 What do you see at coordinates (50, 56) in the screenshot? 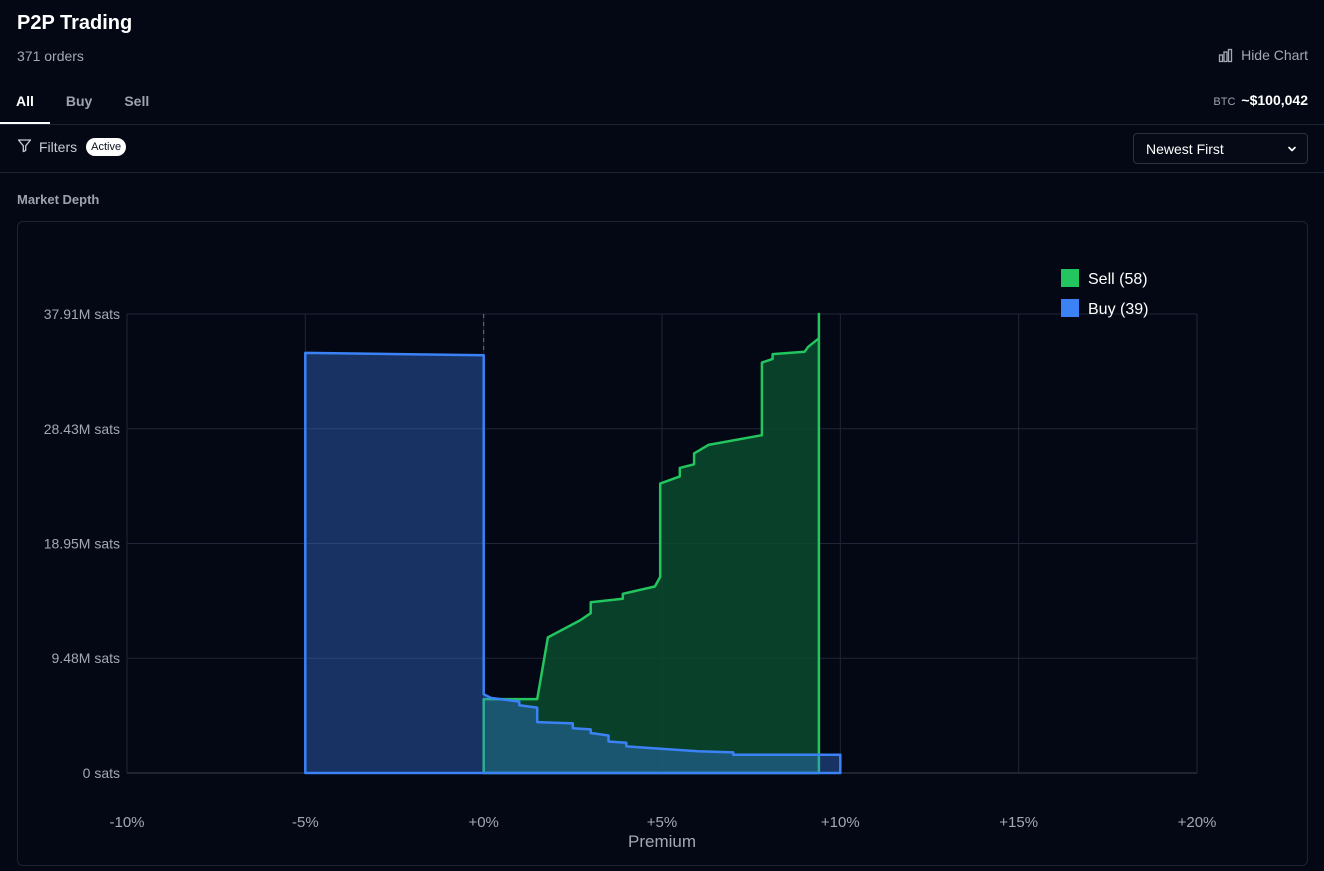
I see `order-count: 371 orders` at bounding box center [50, 56].